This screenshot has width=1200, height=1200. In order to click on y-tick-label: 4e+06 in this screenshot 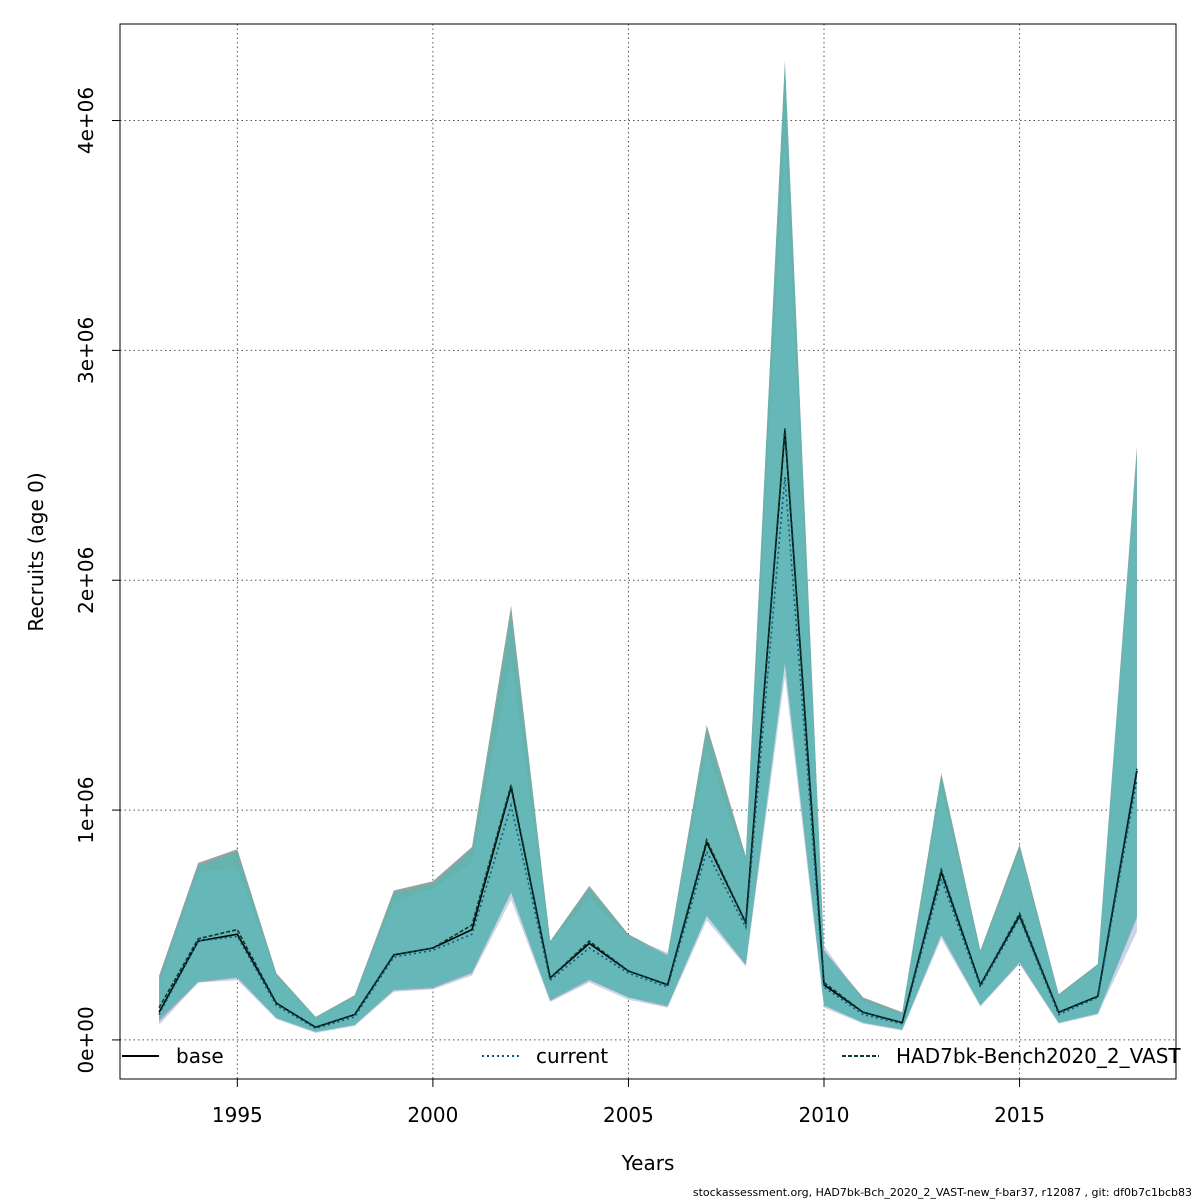, I will do `click(86, 120)`.